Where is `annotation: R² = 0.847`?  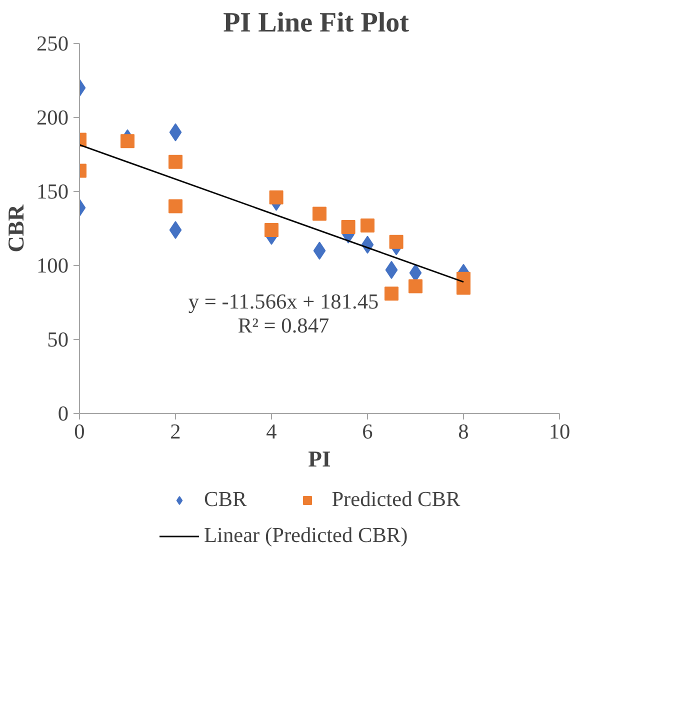 annotation: R² = 0.847 is located at coordinates (284, 326).